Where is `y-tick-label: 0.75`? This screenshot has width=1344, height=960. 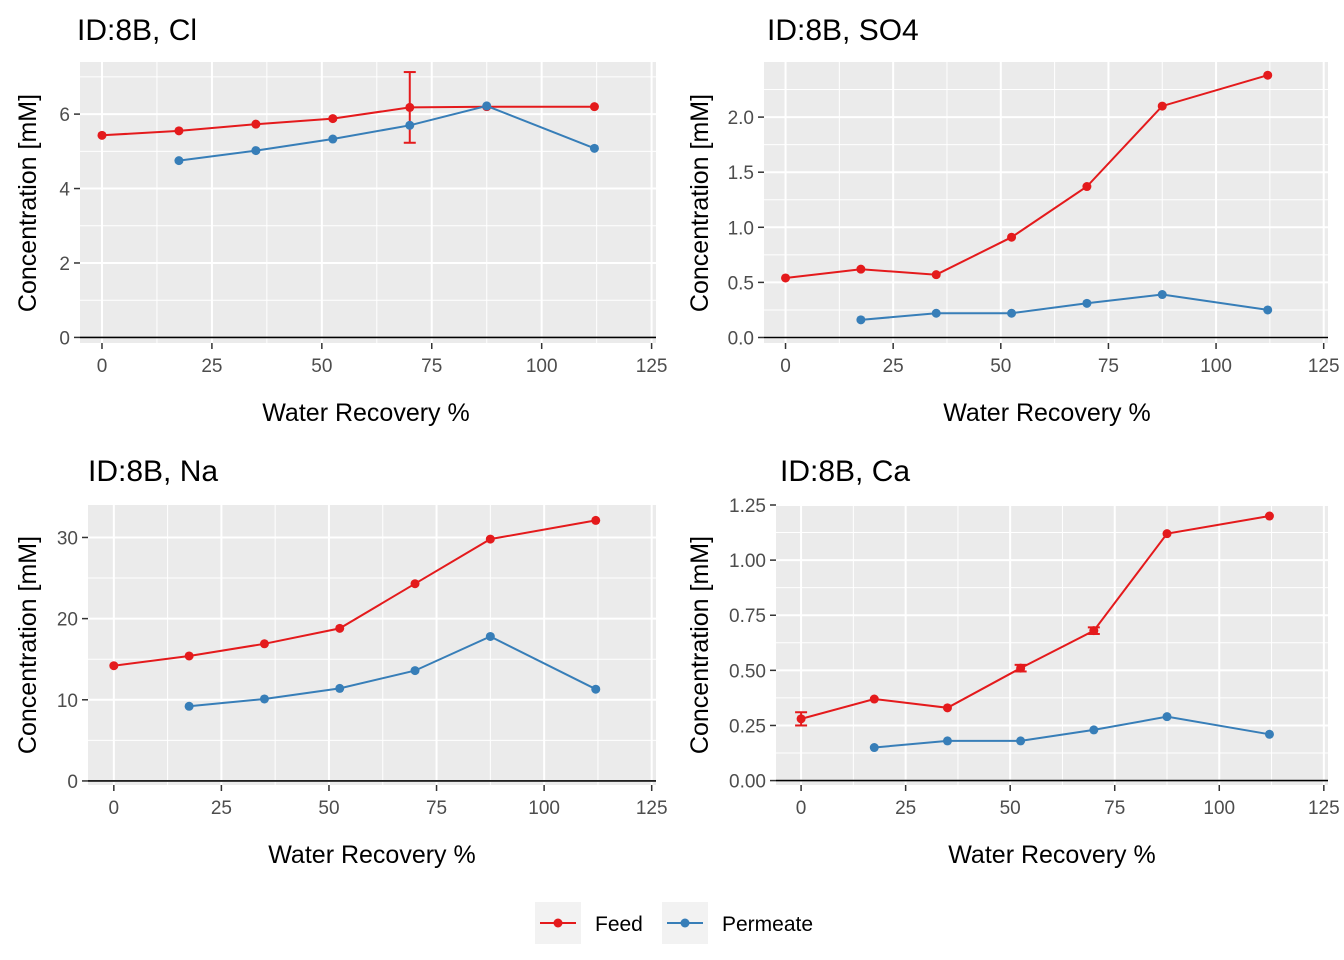 y-tick-label: 0.75 is located at coordinates (747, 616).